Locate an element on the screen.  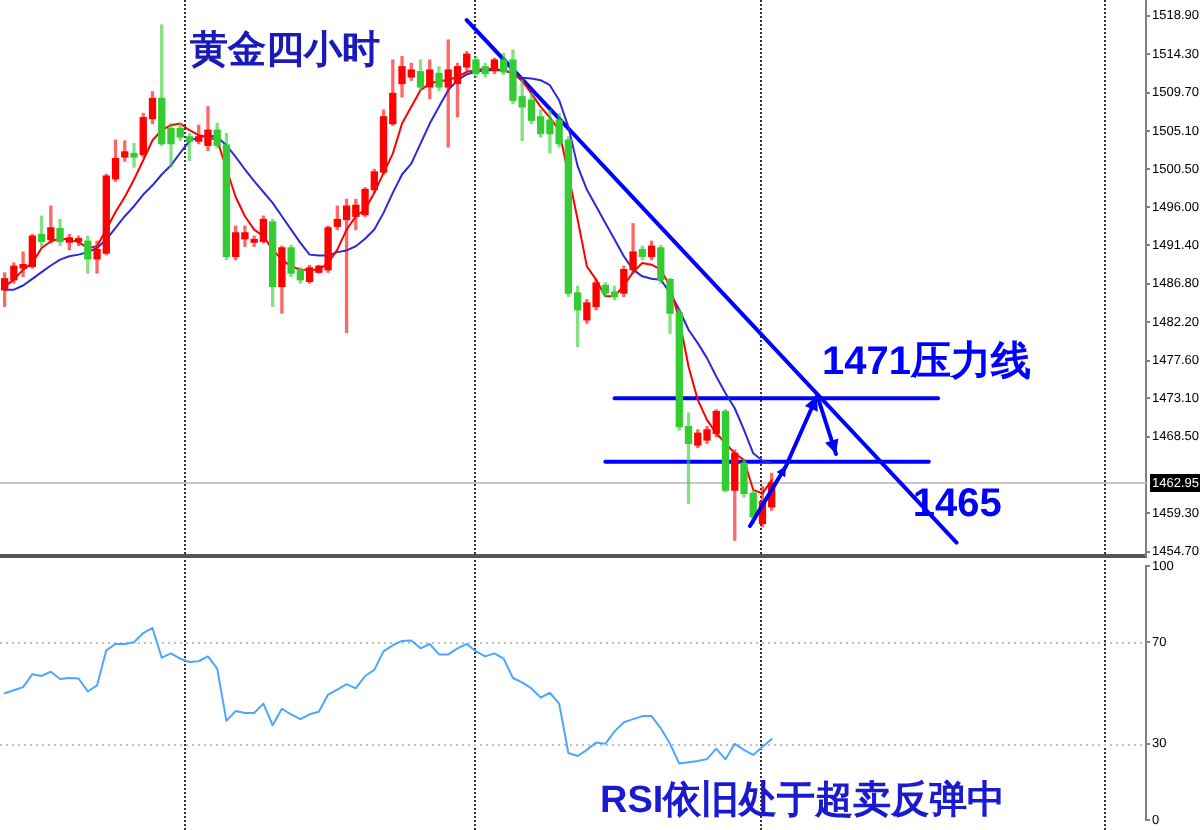
text: 黄金四小时 is located at coordinates (284, 50).